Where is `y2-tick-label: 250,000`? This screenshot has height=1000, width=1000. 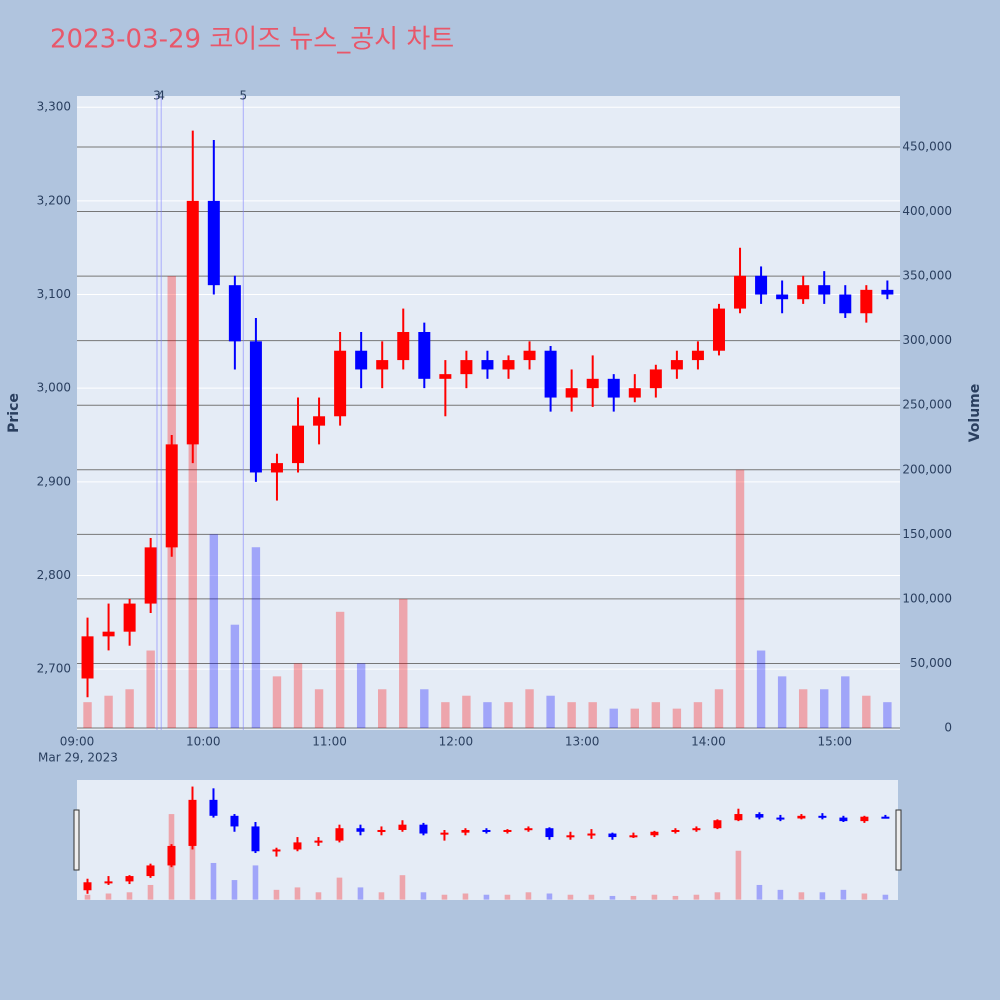 y2-tick-label: 250,000 is located at coordinates (927, 405).